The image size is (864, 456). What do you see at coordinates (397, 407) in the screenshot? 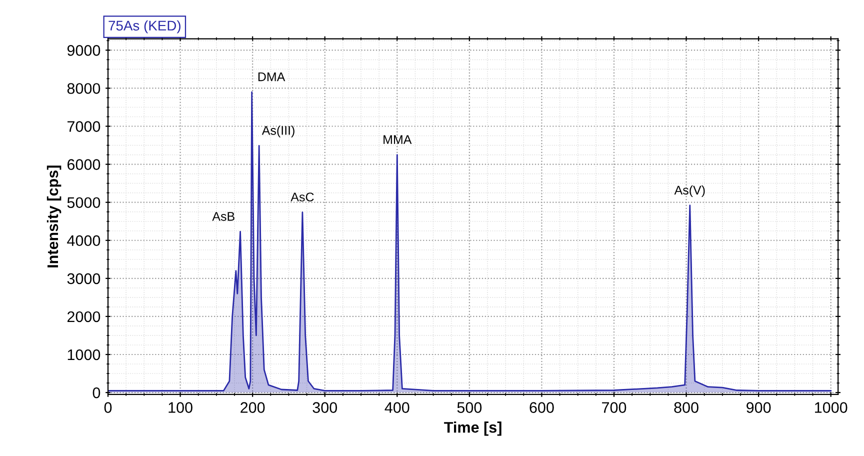
I see `x-tick-label: 400` at bounding box center [397, 407].